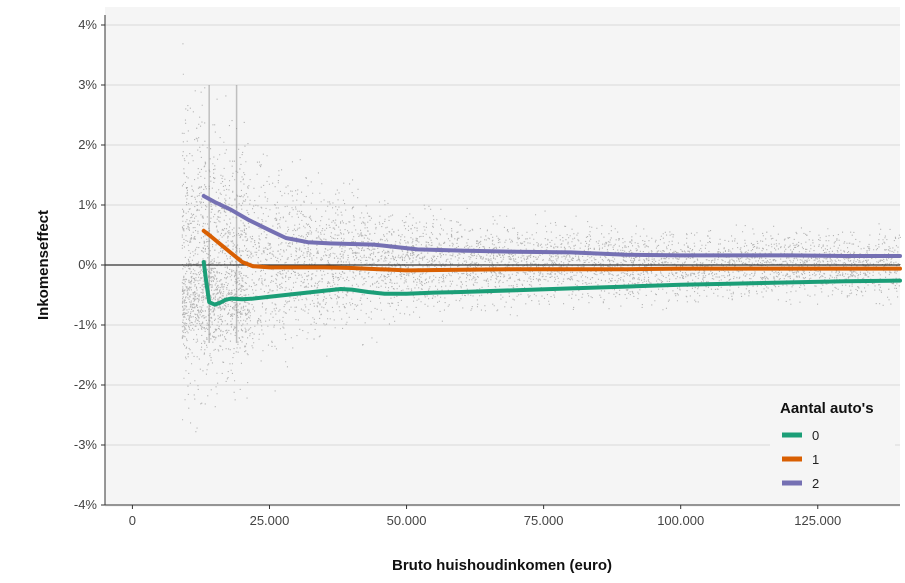 Image resolution: width=905 pixels, height=583 pixels. Describe the element at coordinates (270, 520) in the screenshot. I see `x-tick-label: 25.000` at that location.